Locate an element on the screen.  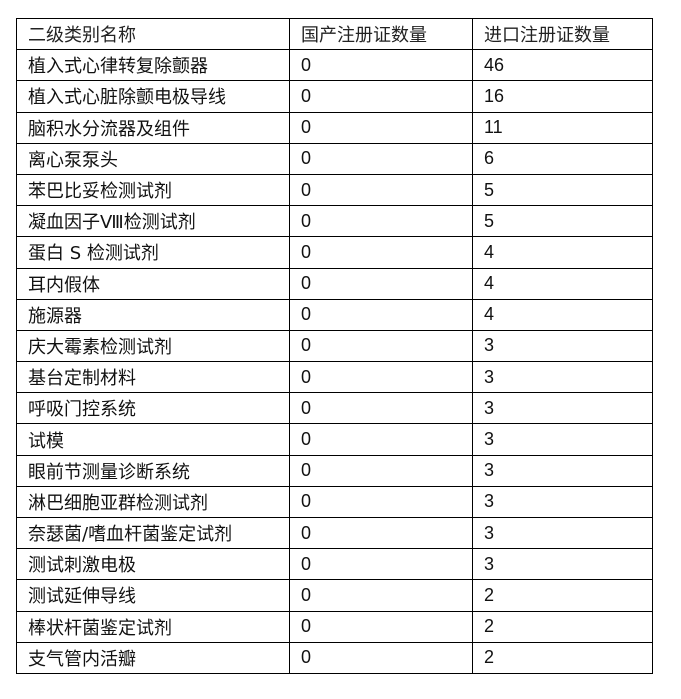
table-row: 试模 0 3 is located at coordinates (334, 439).